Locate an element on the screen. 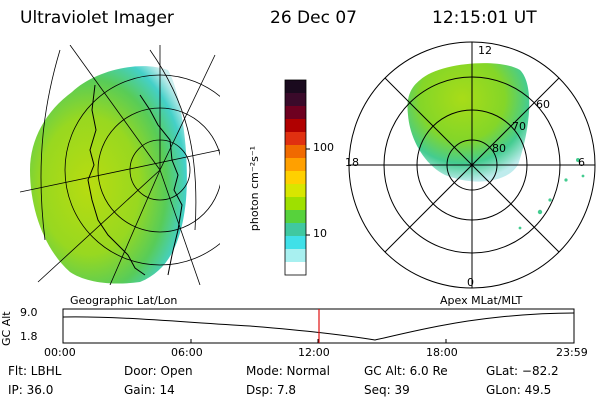  gc-altitude-curve is located at coordinates (318, 326).